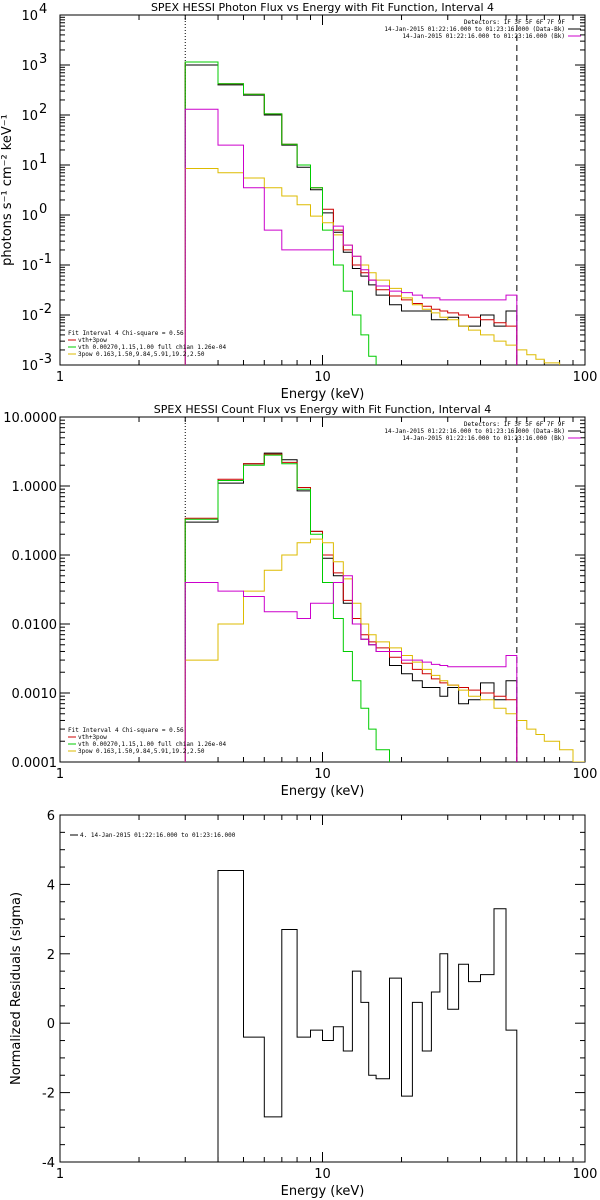 The height and width of the screenshot is (1200, 600). I want to click on y-axis-label: photons s⁻¹ cm⁻² keV⁻¹, so click(7, 190).